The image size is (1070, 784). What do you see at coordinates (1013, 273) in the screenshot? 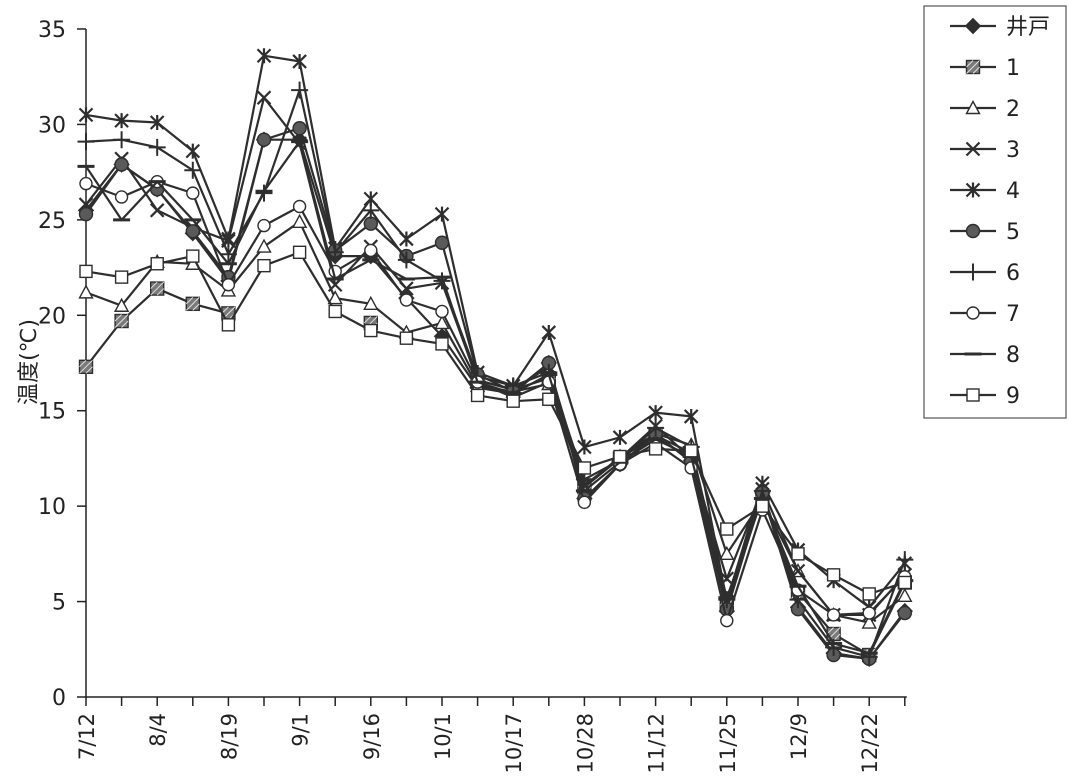
I see `legend-label: 6` at bounding box center [1013, 273].